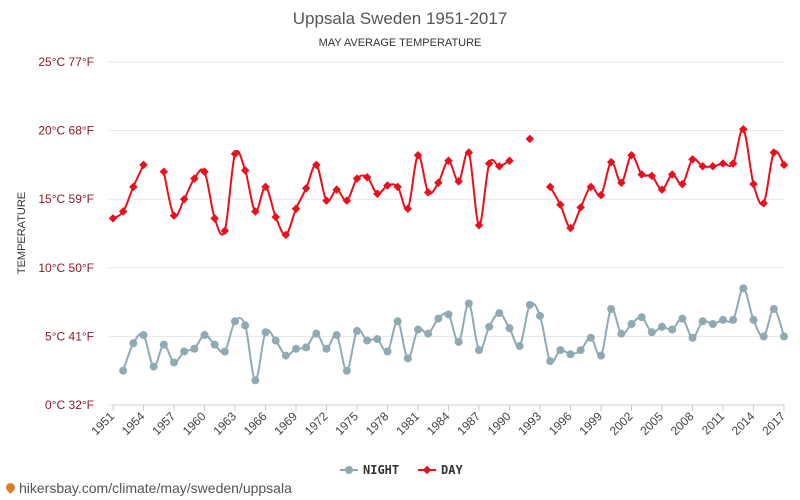 This screenshot has width=800, height=500. What do you see at coordinates (440, 470) in the screenshot?
I see `legend-item-day: DAY` at bounding box center [440, 470].